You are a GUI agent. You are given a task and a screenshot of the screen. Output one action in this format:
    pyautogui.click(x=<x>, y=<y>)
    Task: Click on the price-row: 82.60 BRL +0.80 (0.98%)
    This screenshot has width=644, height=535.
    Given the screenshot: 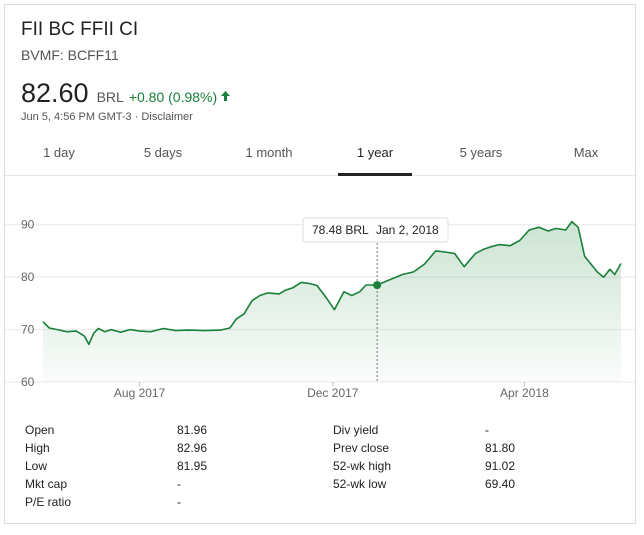 What is the action you would take?
    pyautogui.click(x=126, y=93)
    